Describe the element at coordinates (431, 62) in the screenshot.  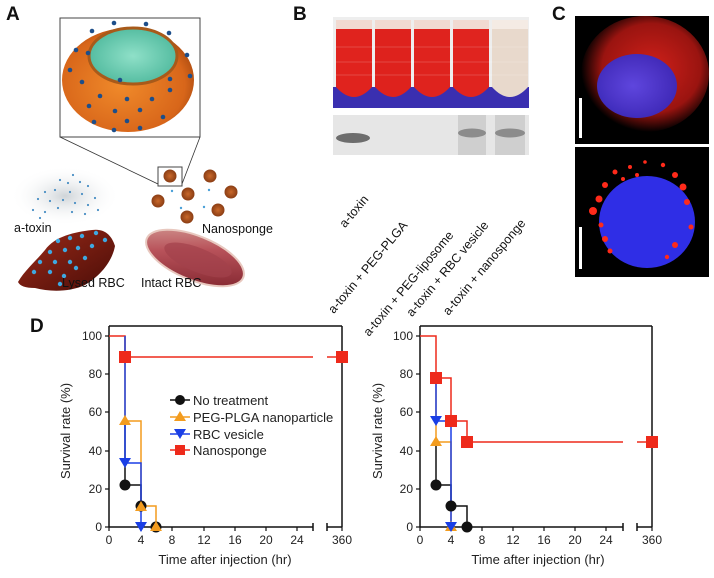
I see `tube-photo` at that location.